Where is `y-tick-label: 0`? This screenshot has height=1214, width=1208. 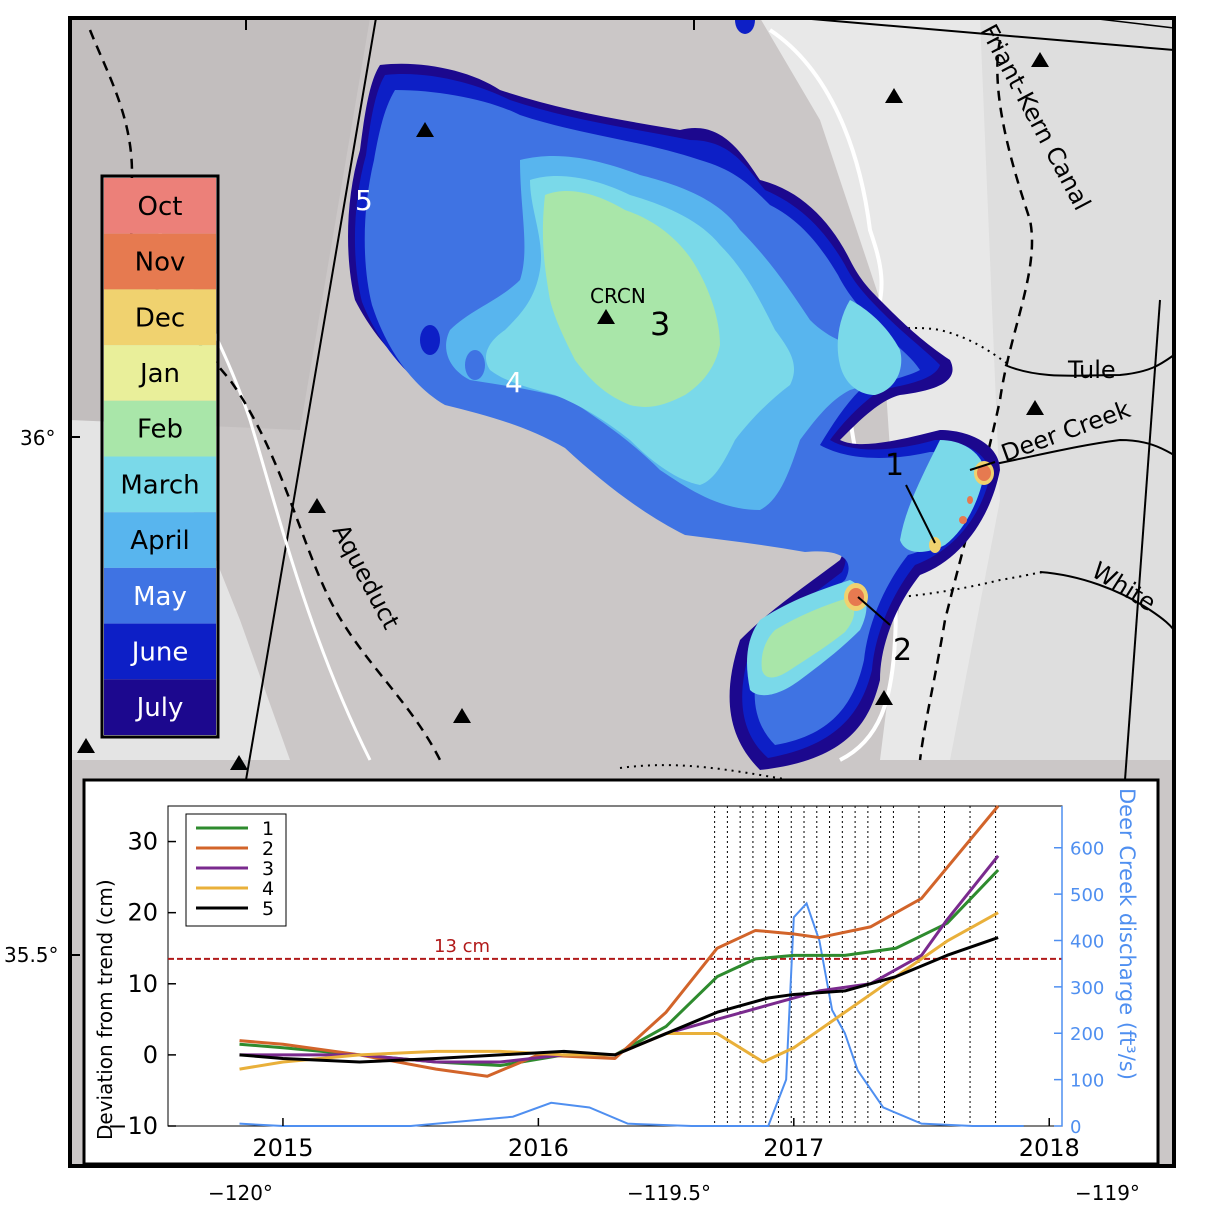 y-tick-label: 0 is located at coordinates (150, 1055).